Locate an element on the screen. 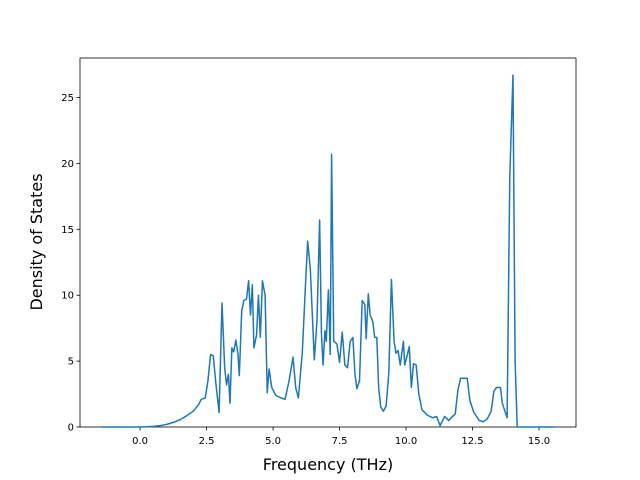 Image resolution: width=640 pixels, height=480 pixels. y-tick-label: 0 is located at coordinates (71, 428).